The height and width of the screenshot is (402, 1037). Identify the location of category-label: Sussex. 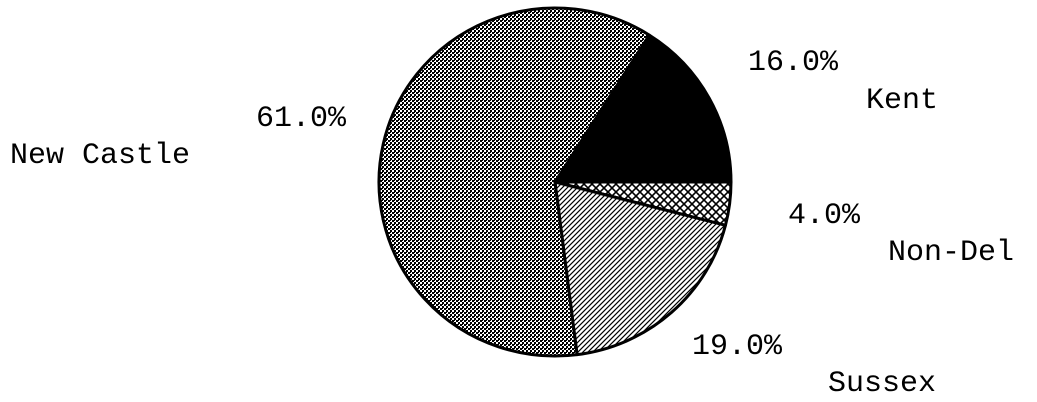
(882, 384).